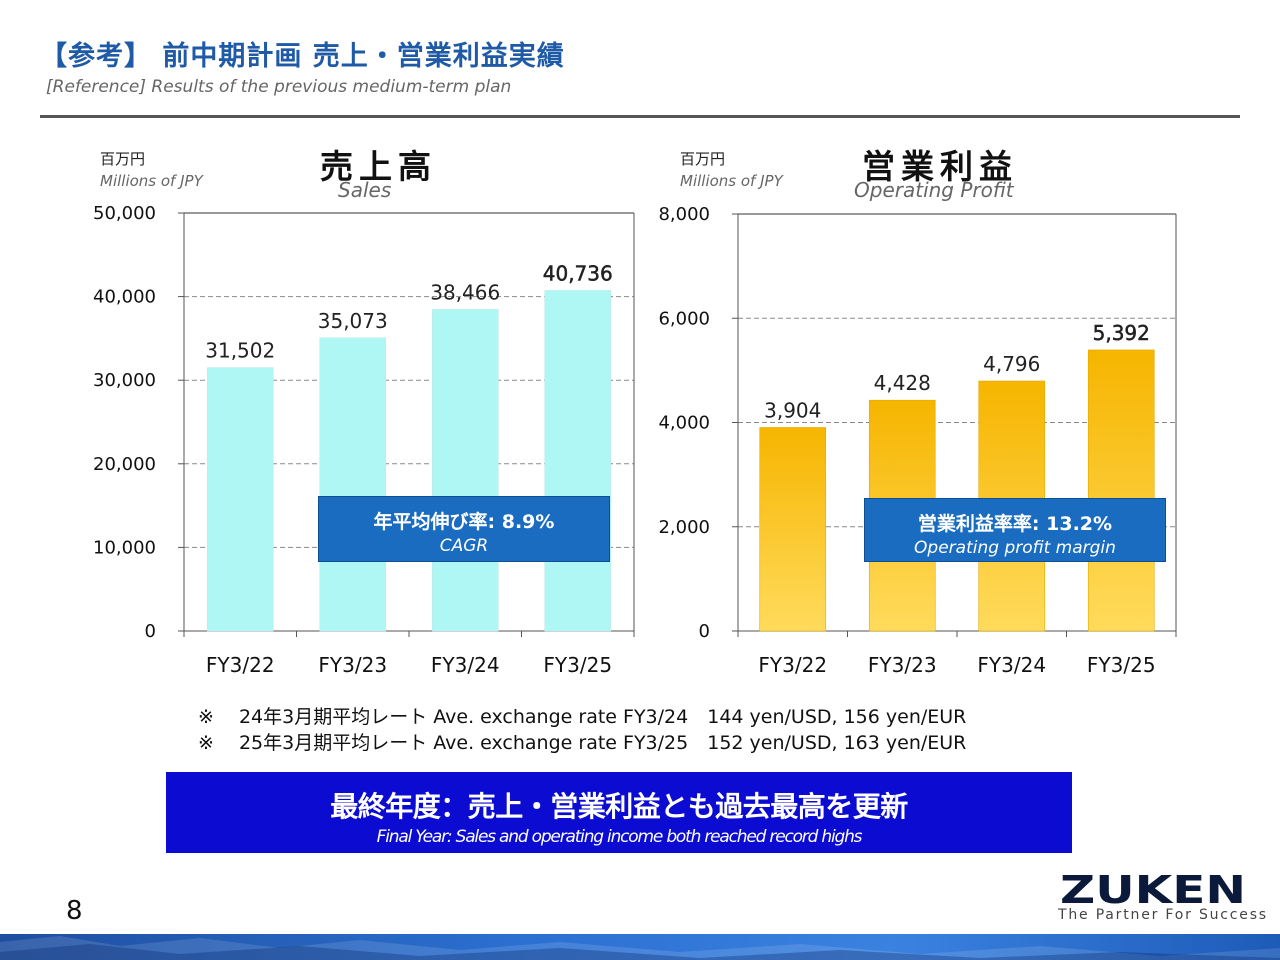 The width and height of the screenshot is (1280, 960). Describe the element at coordinates (684, 318) in the screenshot. I see `profit-y-tick-label: 6,000` at that location.